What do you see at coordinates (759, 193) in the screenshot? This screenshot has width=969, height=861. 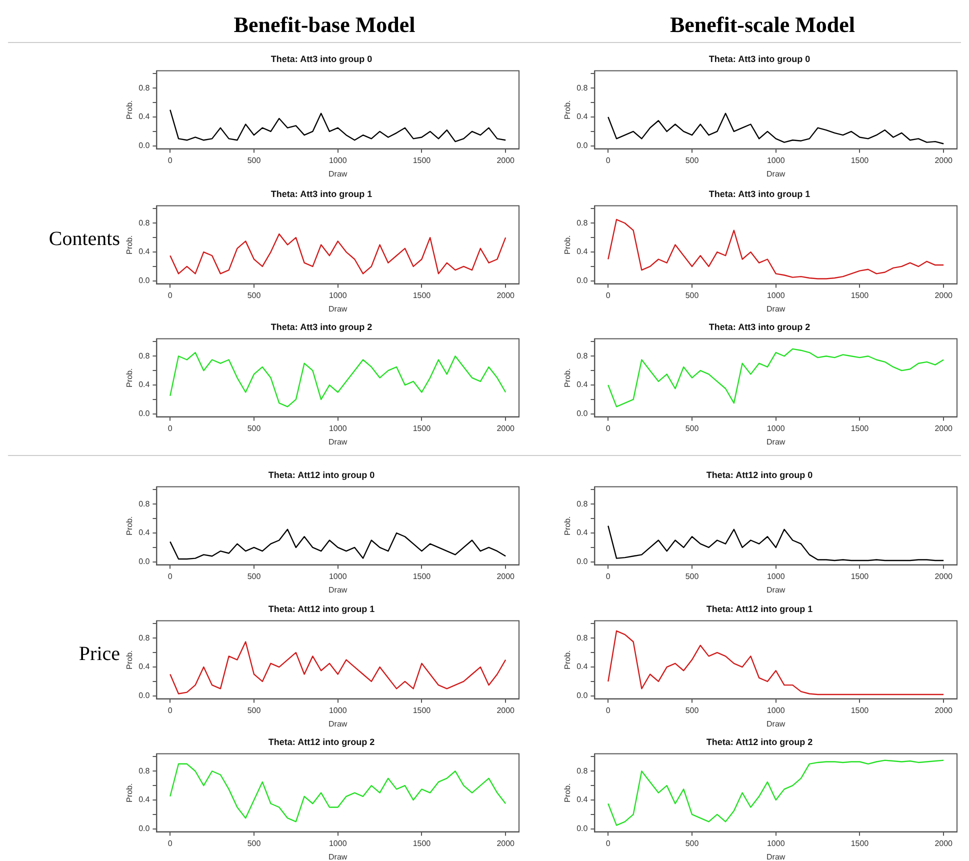 I see `chart-title: Theta: Att3 into group 1` at bounding box center [759, 193].